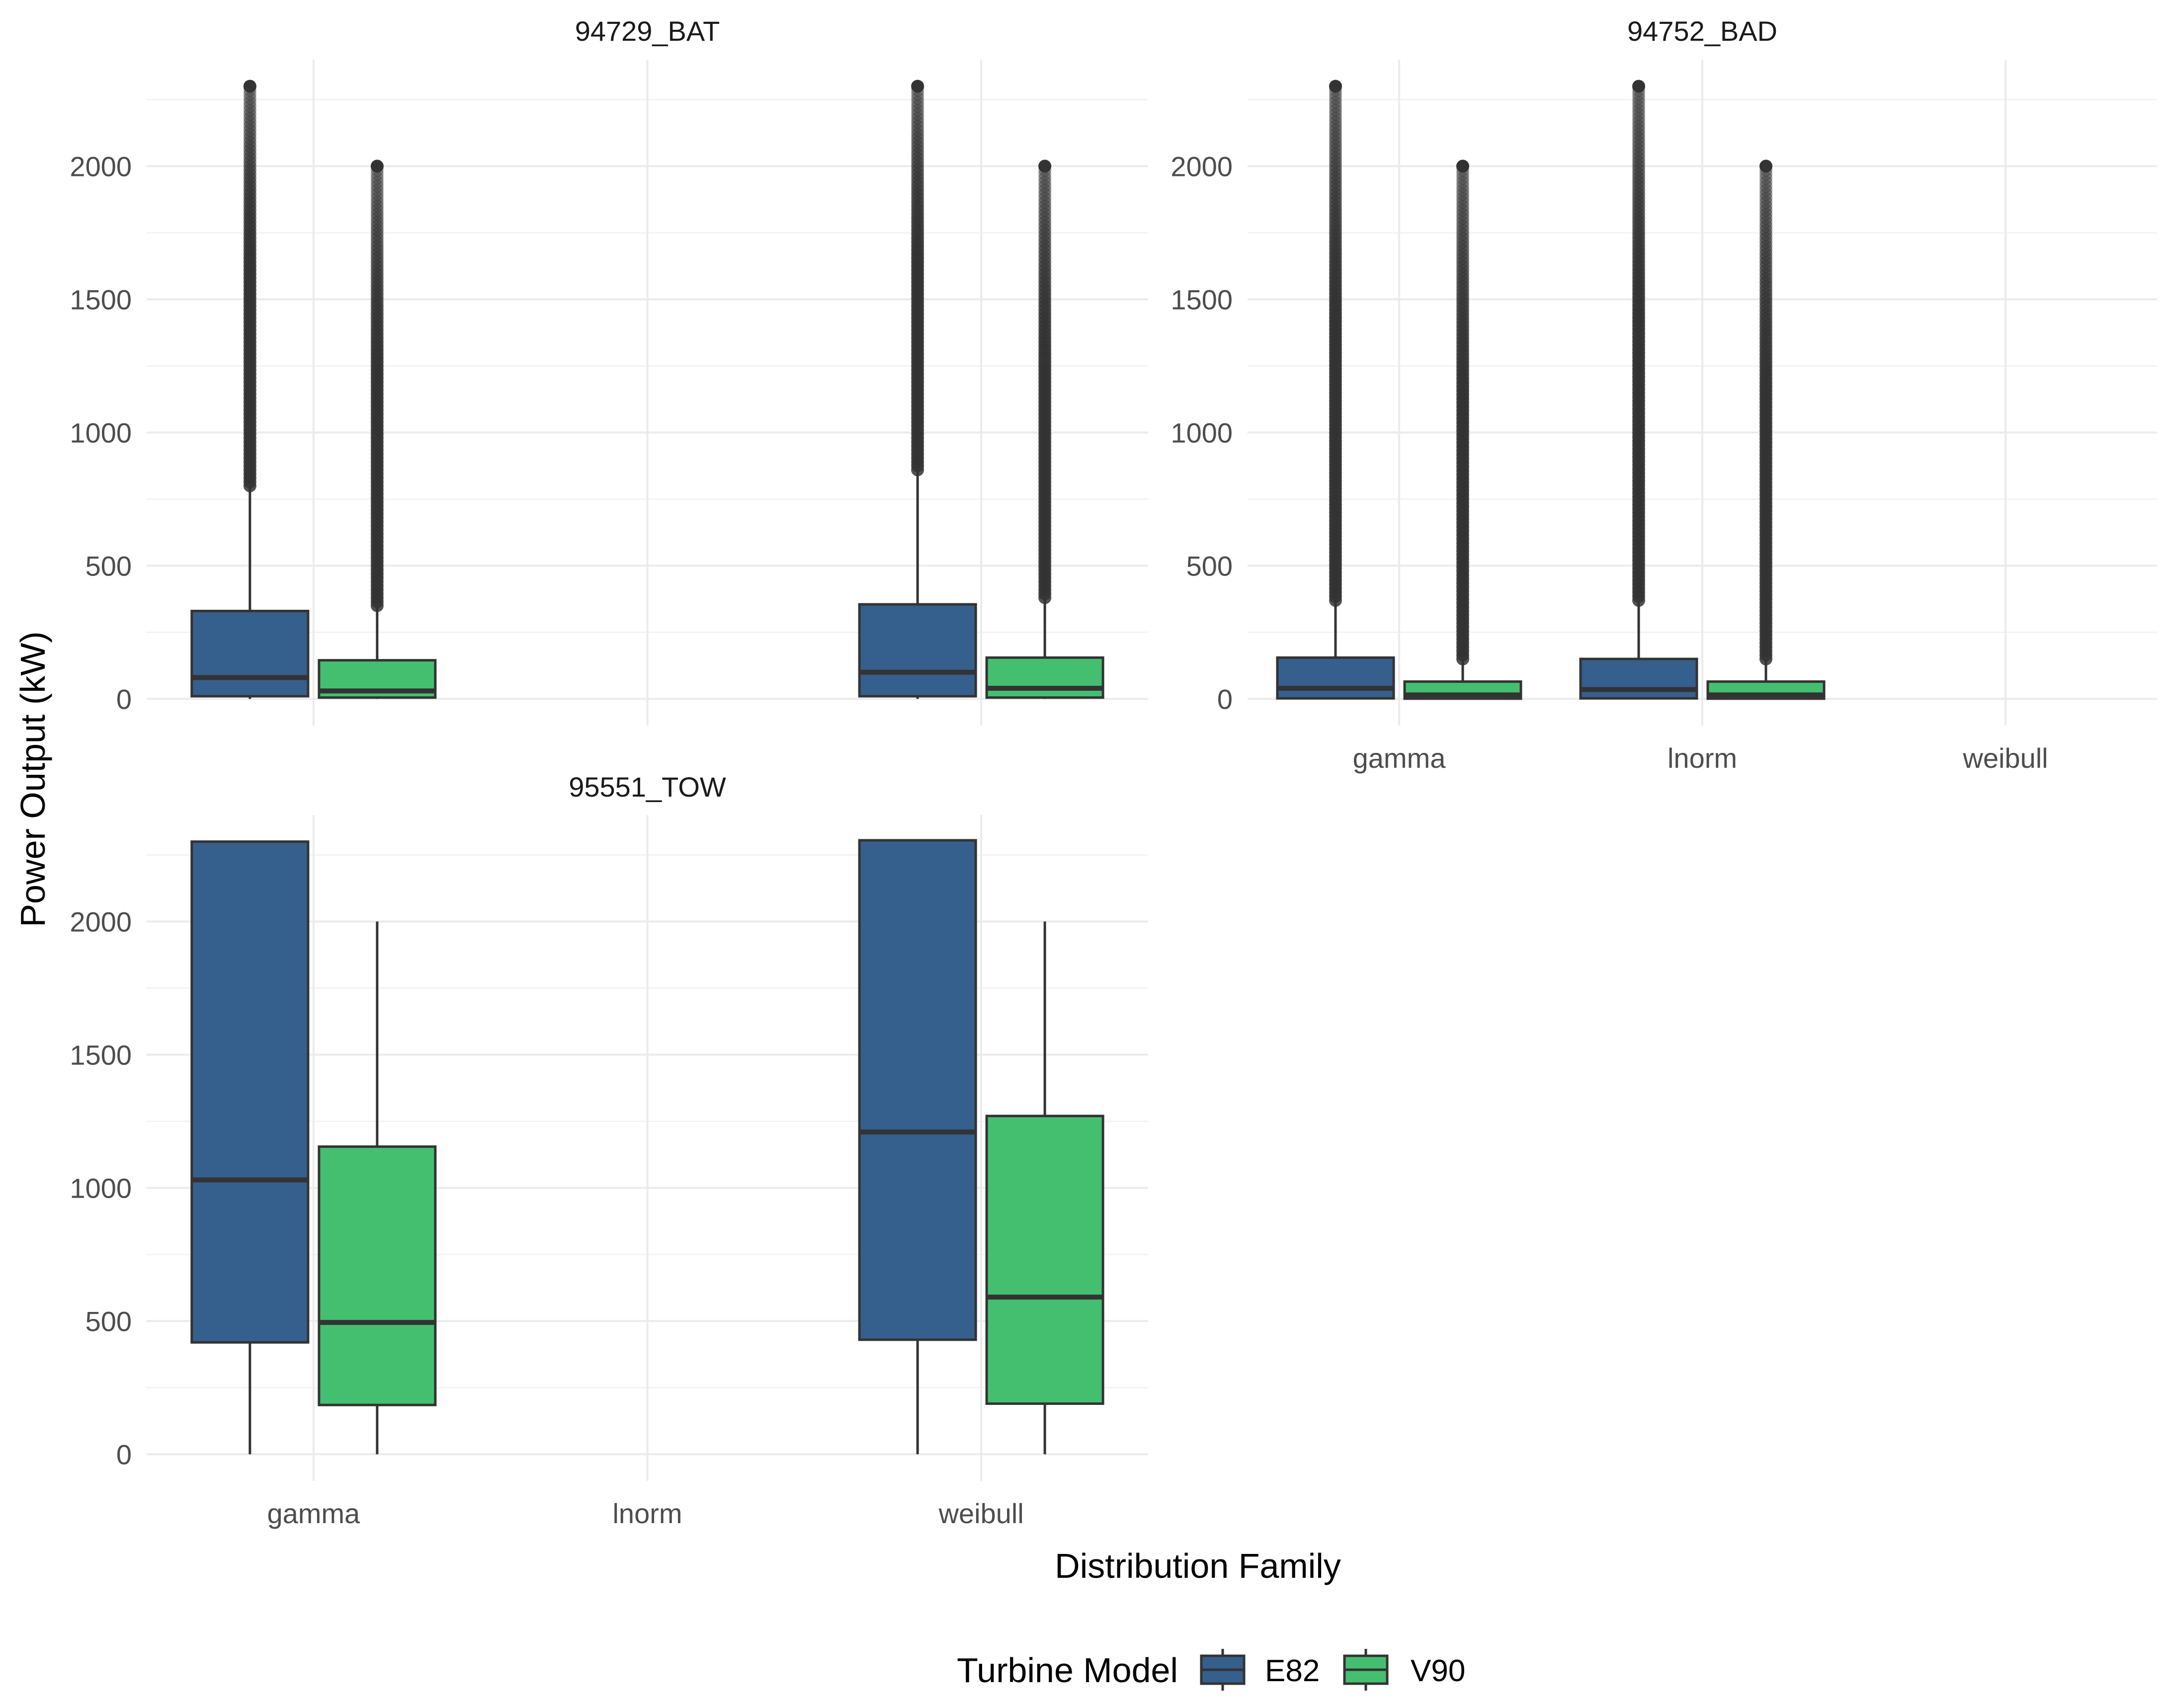  Describe the element at coordinates (1366, 1670) in the screenshot. I see `legend-key-v90` at that location.